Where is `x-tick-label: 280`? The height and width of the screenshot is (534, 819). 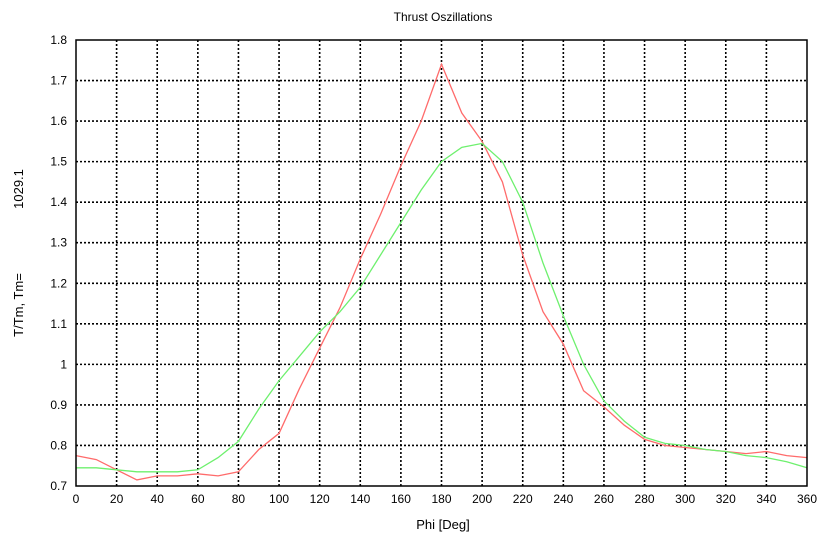 x-tick-label: 280 is located at coordinates (645, 499).